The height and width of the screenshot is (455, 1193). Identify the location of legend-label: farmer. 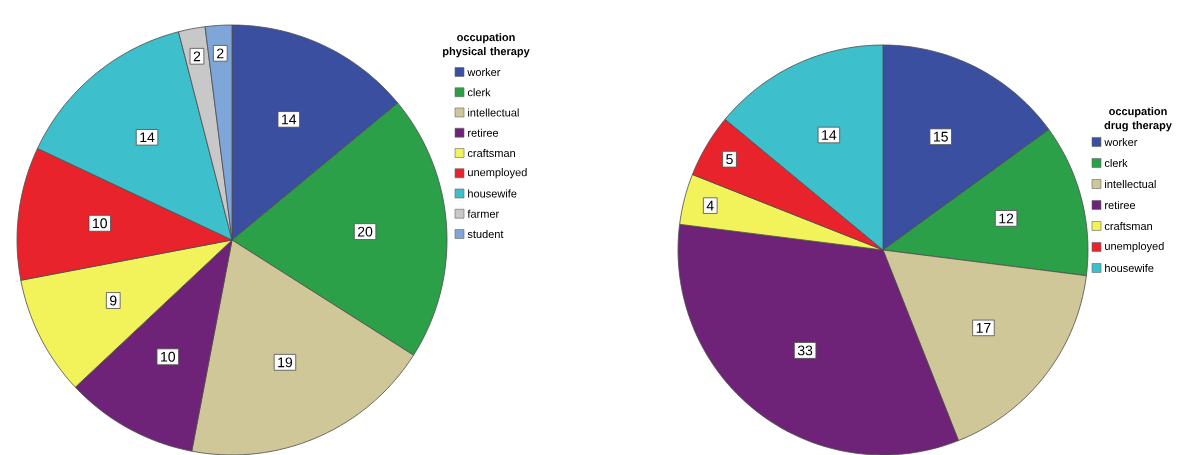
(483, 213).